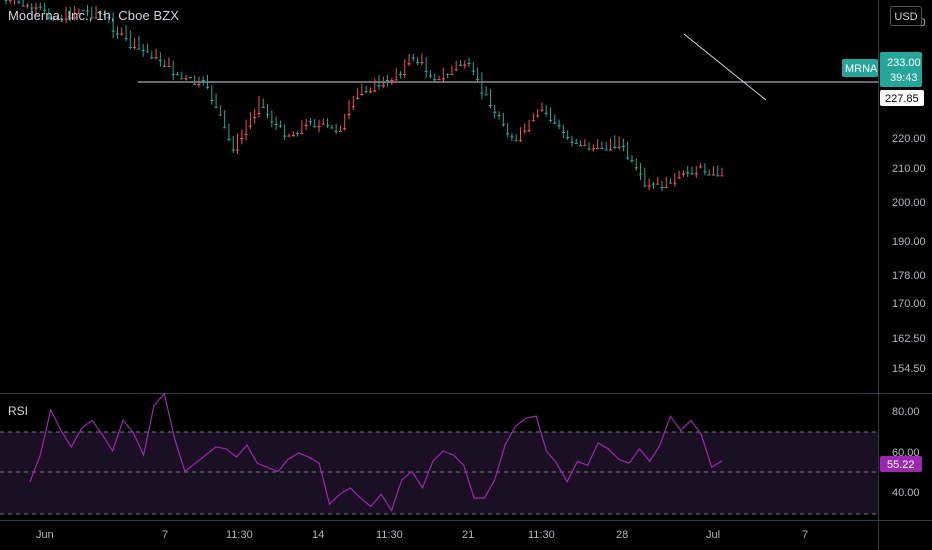  What do you see at coordinates (906, 16) in the screenshot?
I see `currency-button: USD` at bounding box center [906, 16].